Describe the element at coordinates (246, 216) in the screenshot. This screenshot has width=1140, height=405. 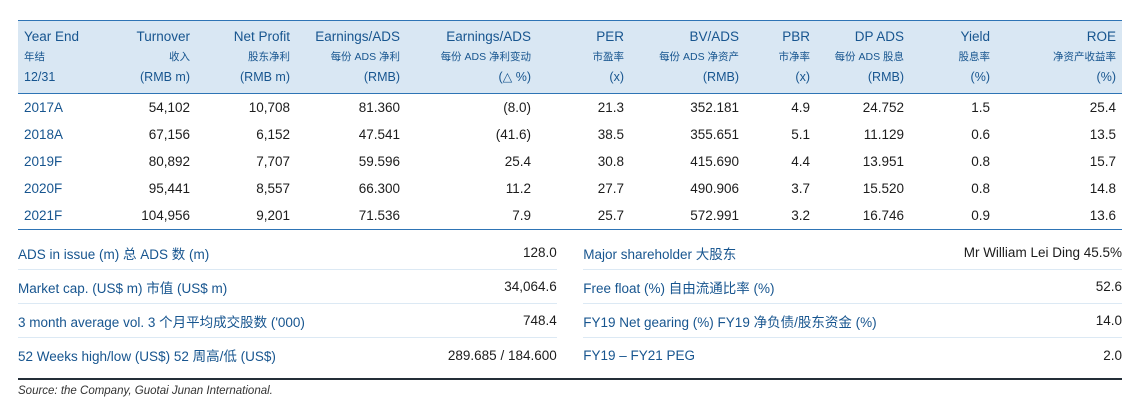
I see `cell-net-profit: 9,201` at that location.